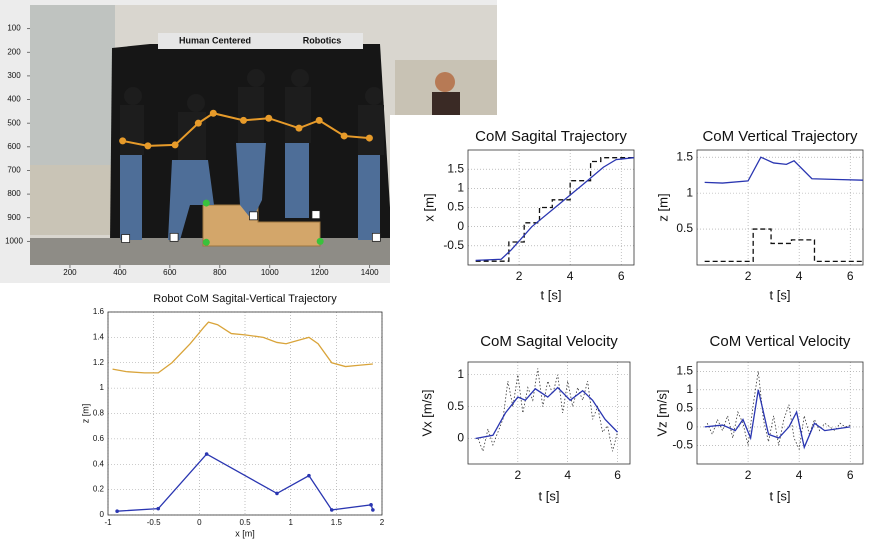 Image resolution: width=879 pixels, height=544 pixels. What do you see at coordinates (99, 463) in the screenshot?
I see `y-tick-label: 0.4` at bounding box center [99, 463].